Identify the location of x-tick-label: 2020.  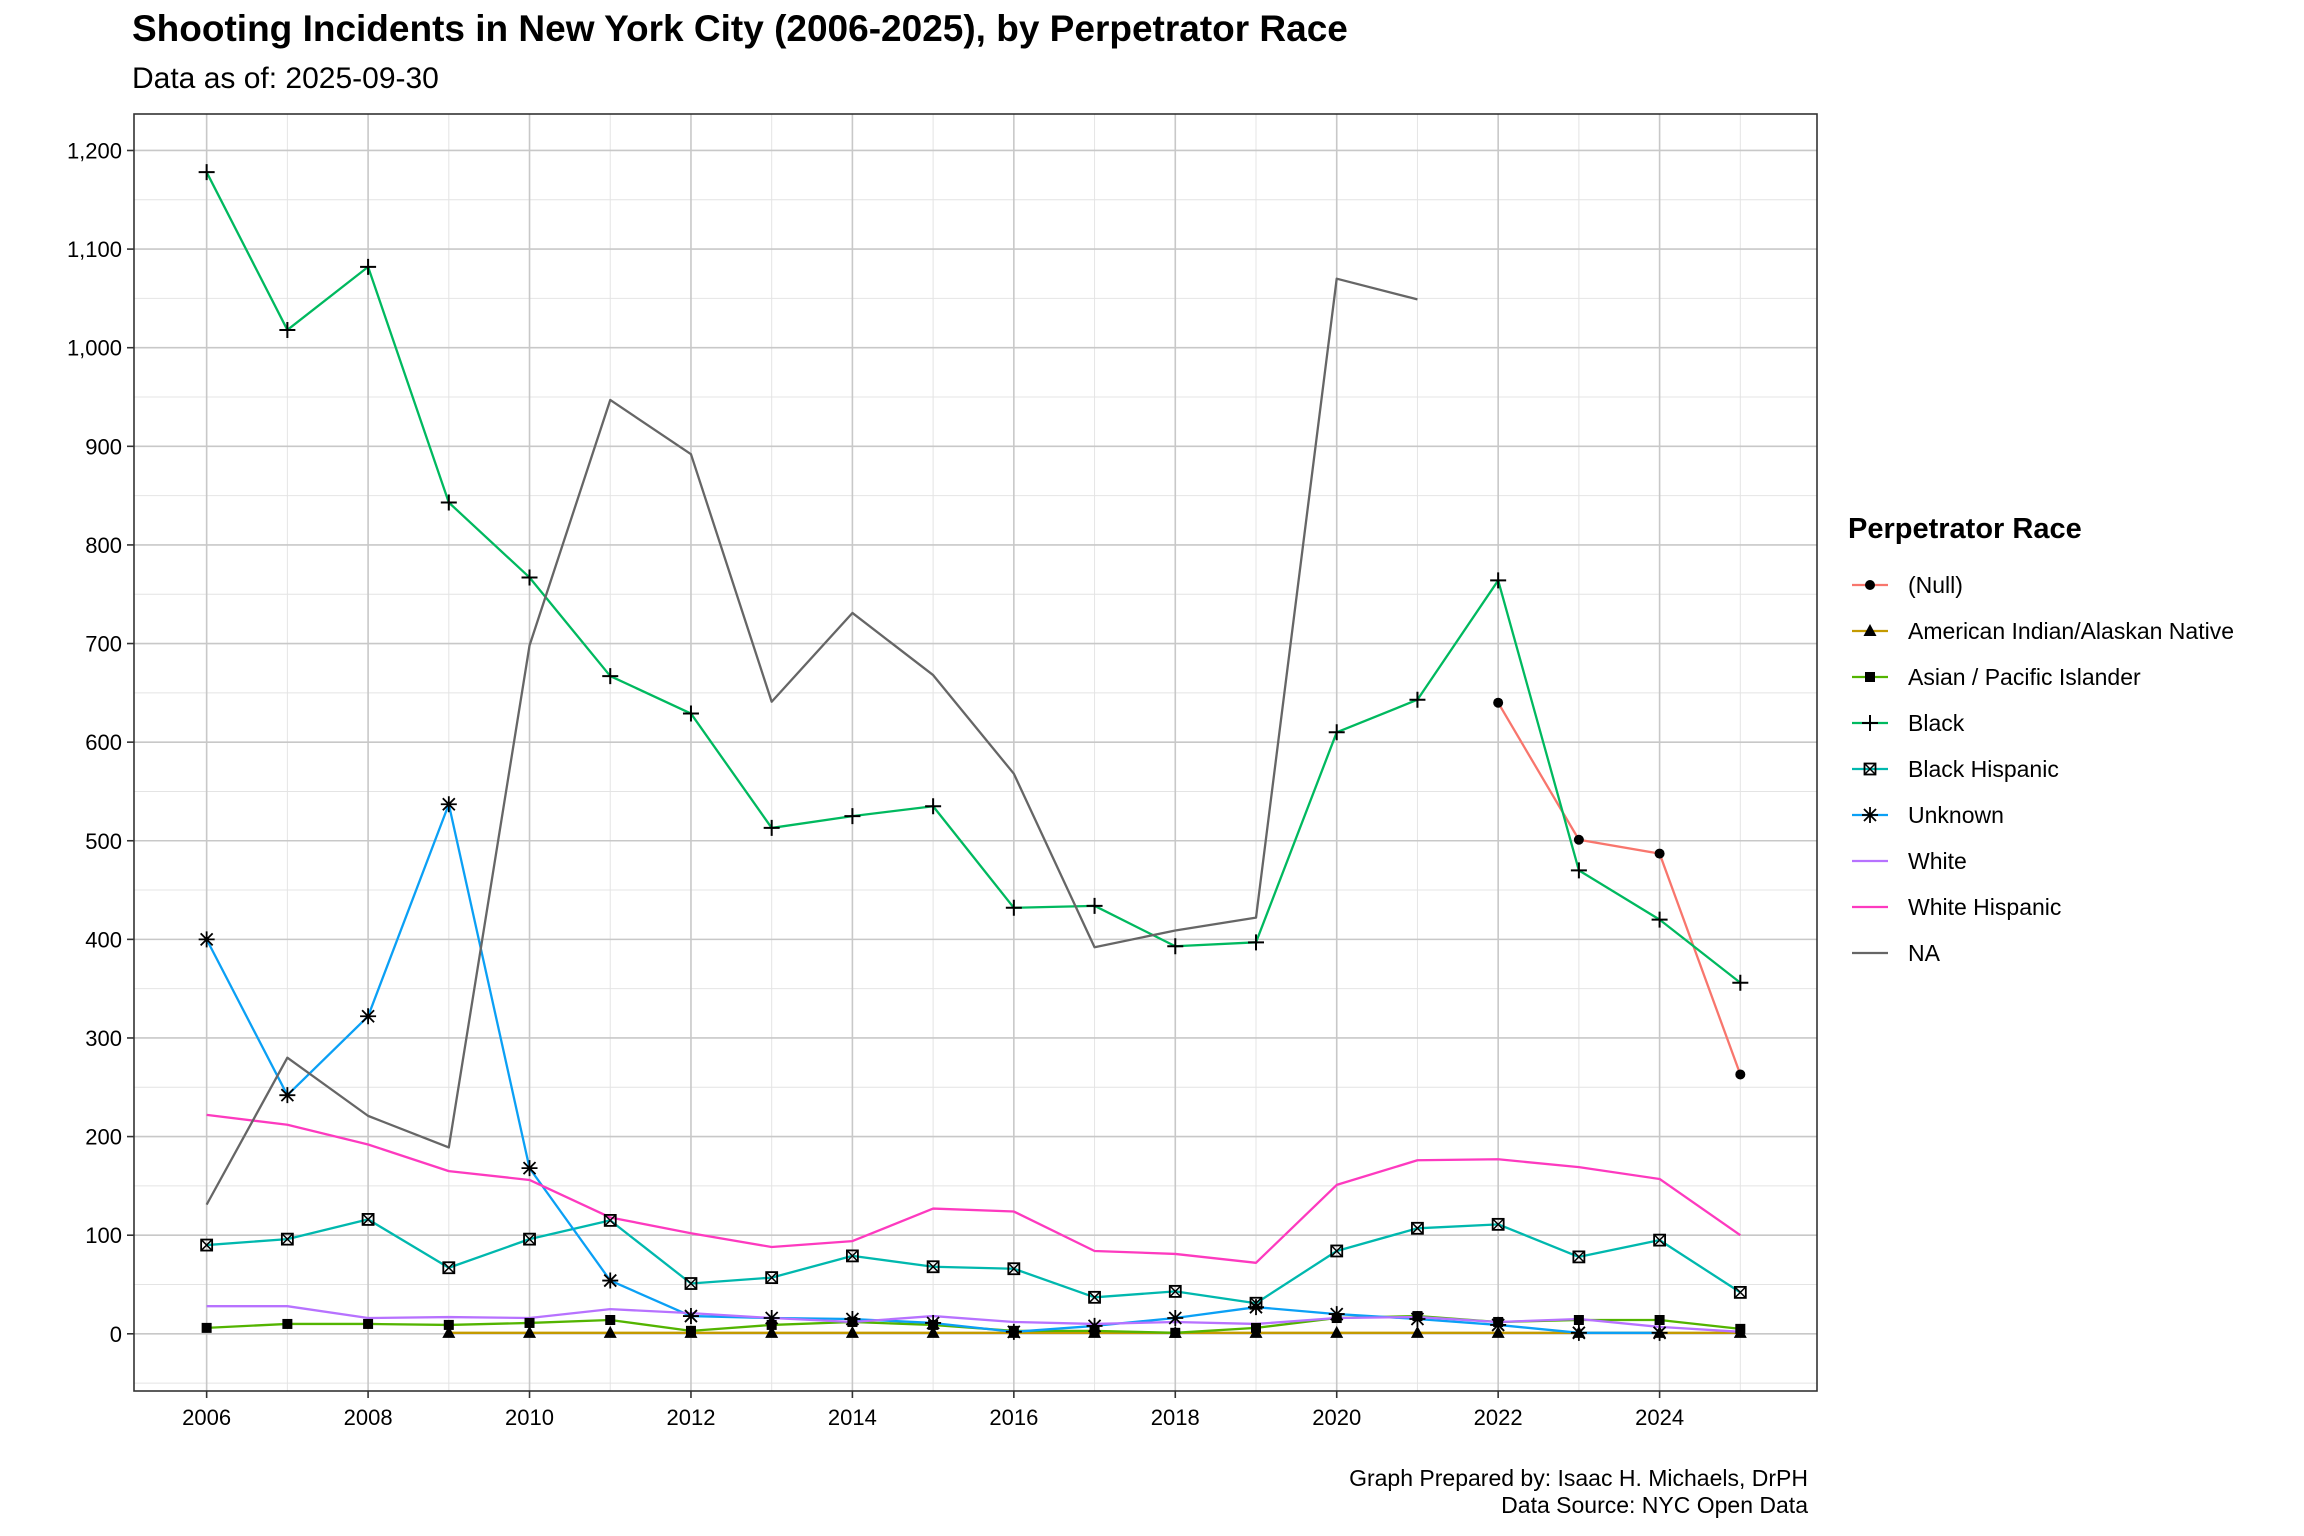
(1336, 1417).